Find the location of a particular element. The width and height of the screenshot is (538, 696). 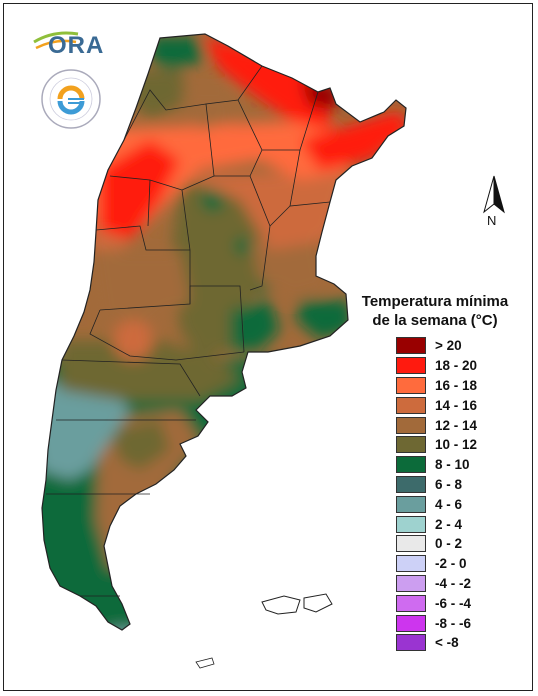

ora-logo is located at coordinates (56, 40).